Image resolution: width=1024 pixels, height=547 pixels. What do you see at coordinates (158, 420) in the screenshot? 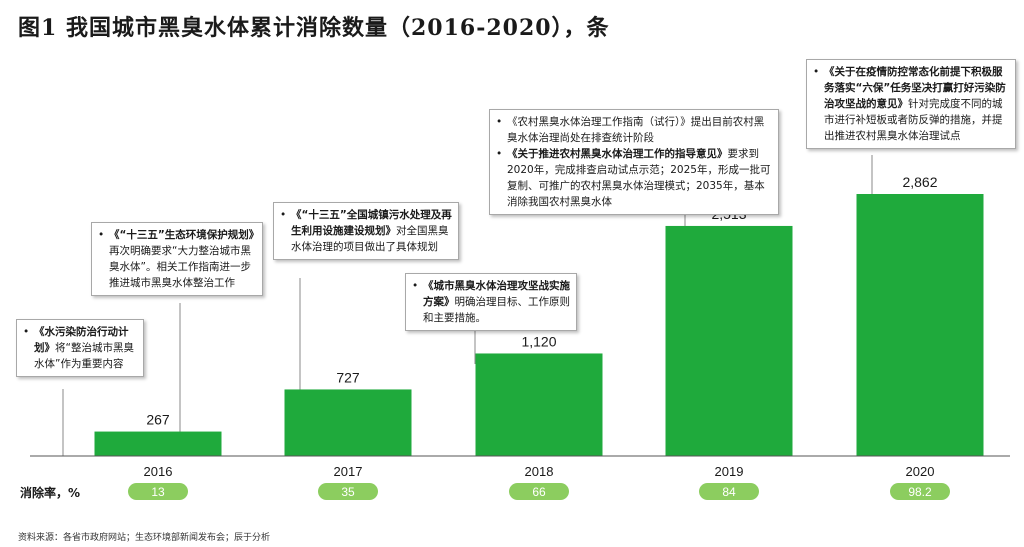
I see `bar-value-label: 267` at bounding box center [158, 420].